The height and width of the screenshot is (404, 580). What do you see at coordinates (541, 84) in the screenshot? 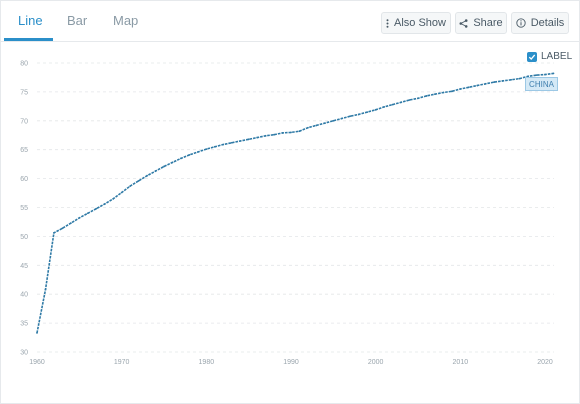
I see `series-label-china: CHINA` at bounding box center [541, 84].